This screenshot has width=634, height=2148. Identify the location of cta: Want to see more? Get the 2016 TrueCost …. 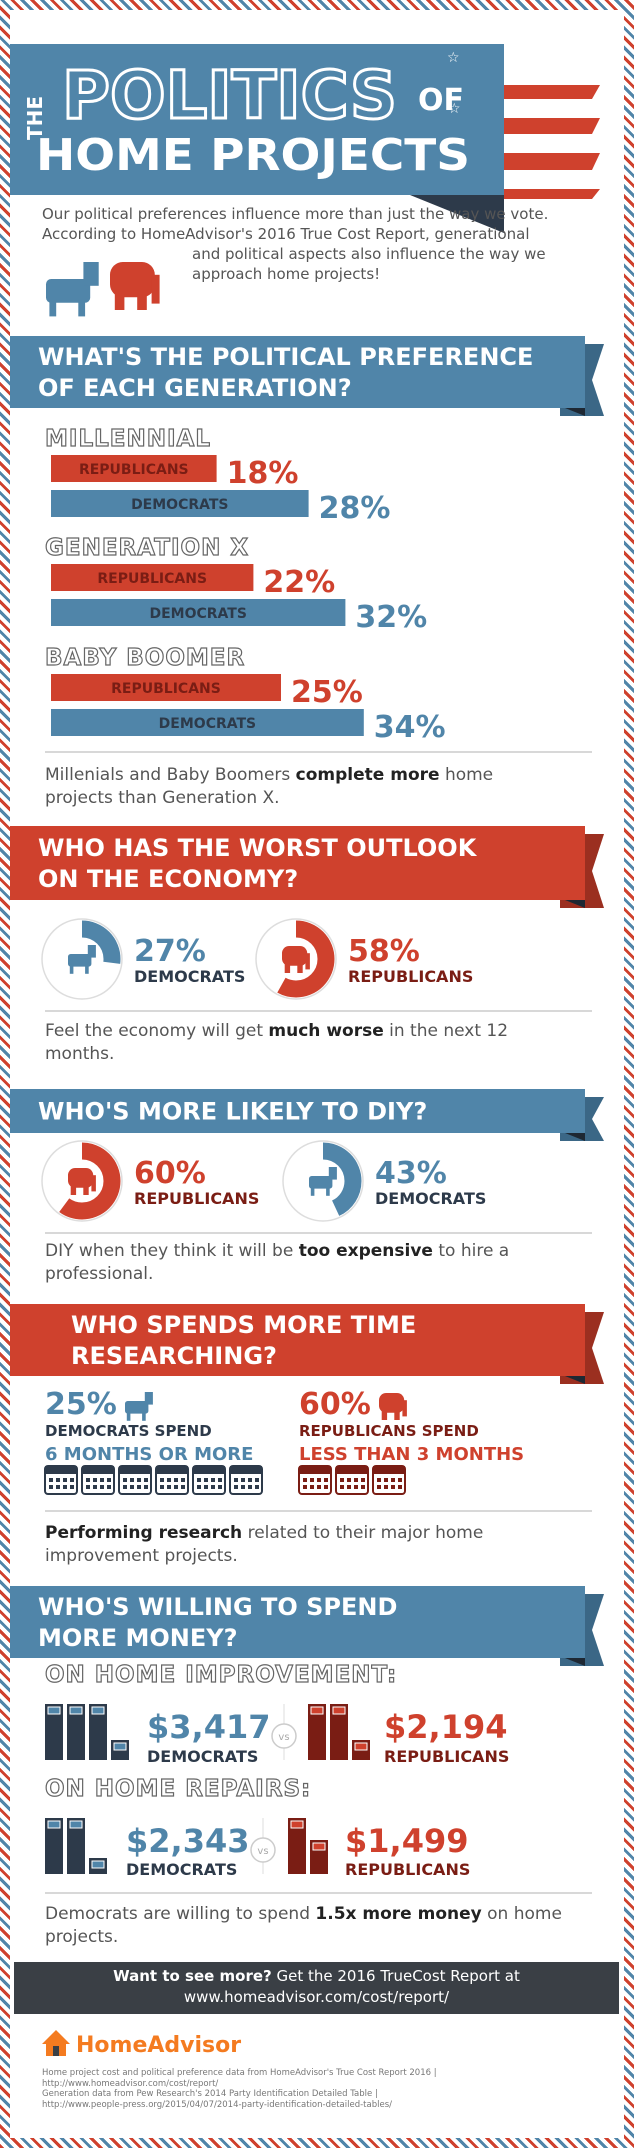
(316, 1987).